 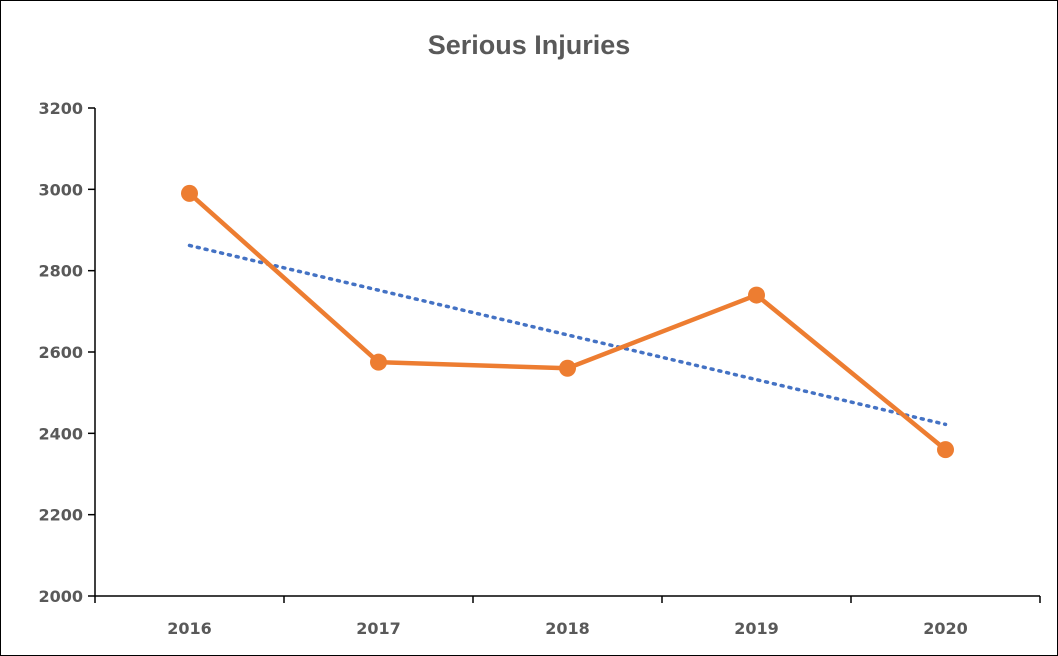 I want to click on y-tick-label: 2400, so click(x=60, y=433).